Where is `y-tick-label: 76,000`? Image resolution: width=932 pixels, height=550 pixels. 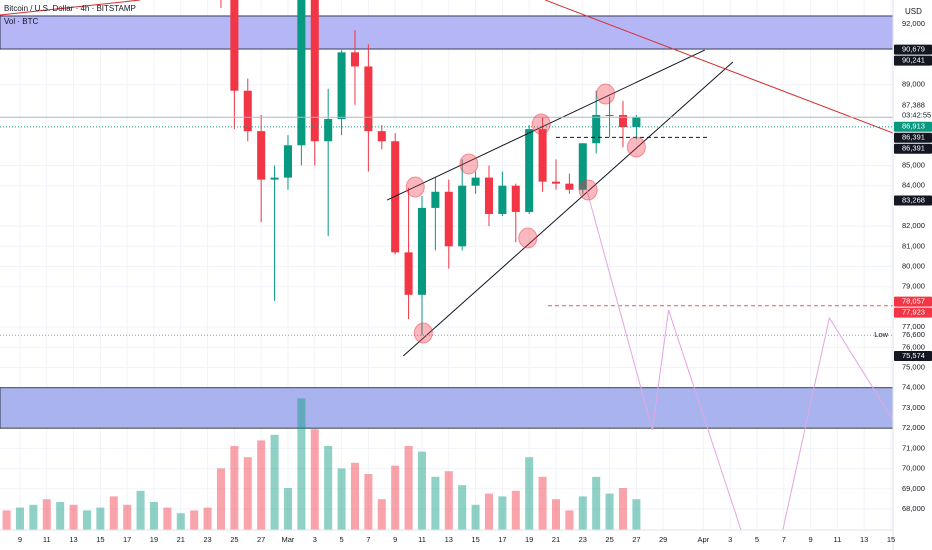 y-tick-label: 76,000 is located at coordinates (913, 346).